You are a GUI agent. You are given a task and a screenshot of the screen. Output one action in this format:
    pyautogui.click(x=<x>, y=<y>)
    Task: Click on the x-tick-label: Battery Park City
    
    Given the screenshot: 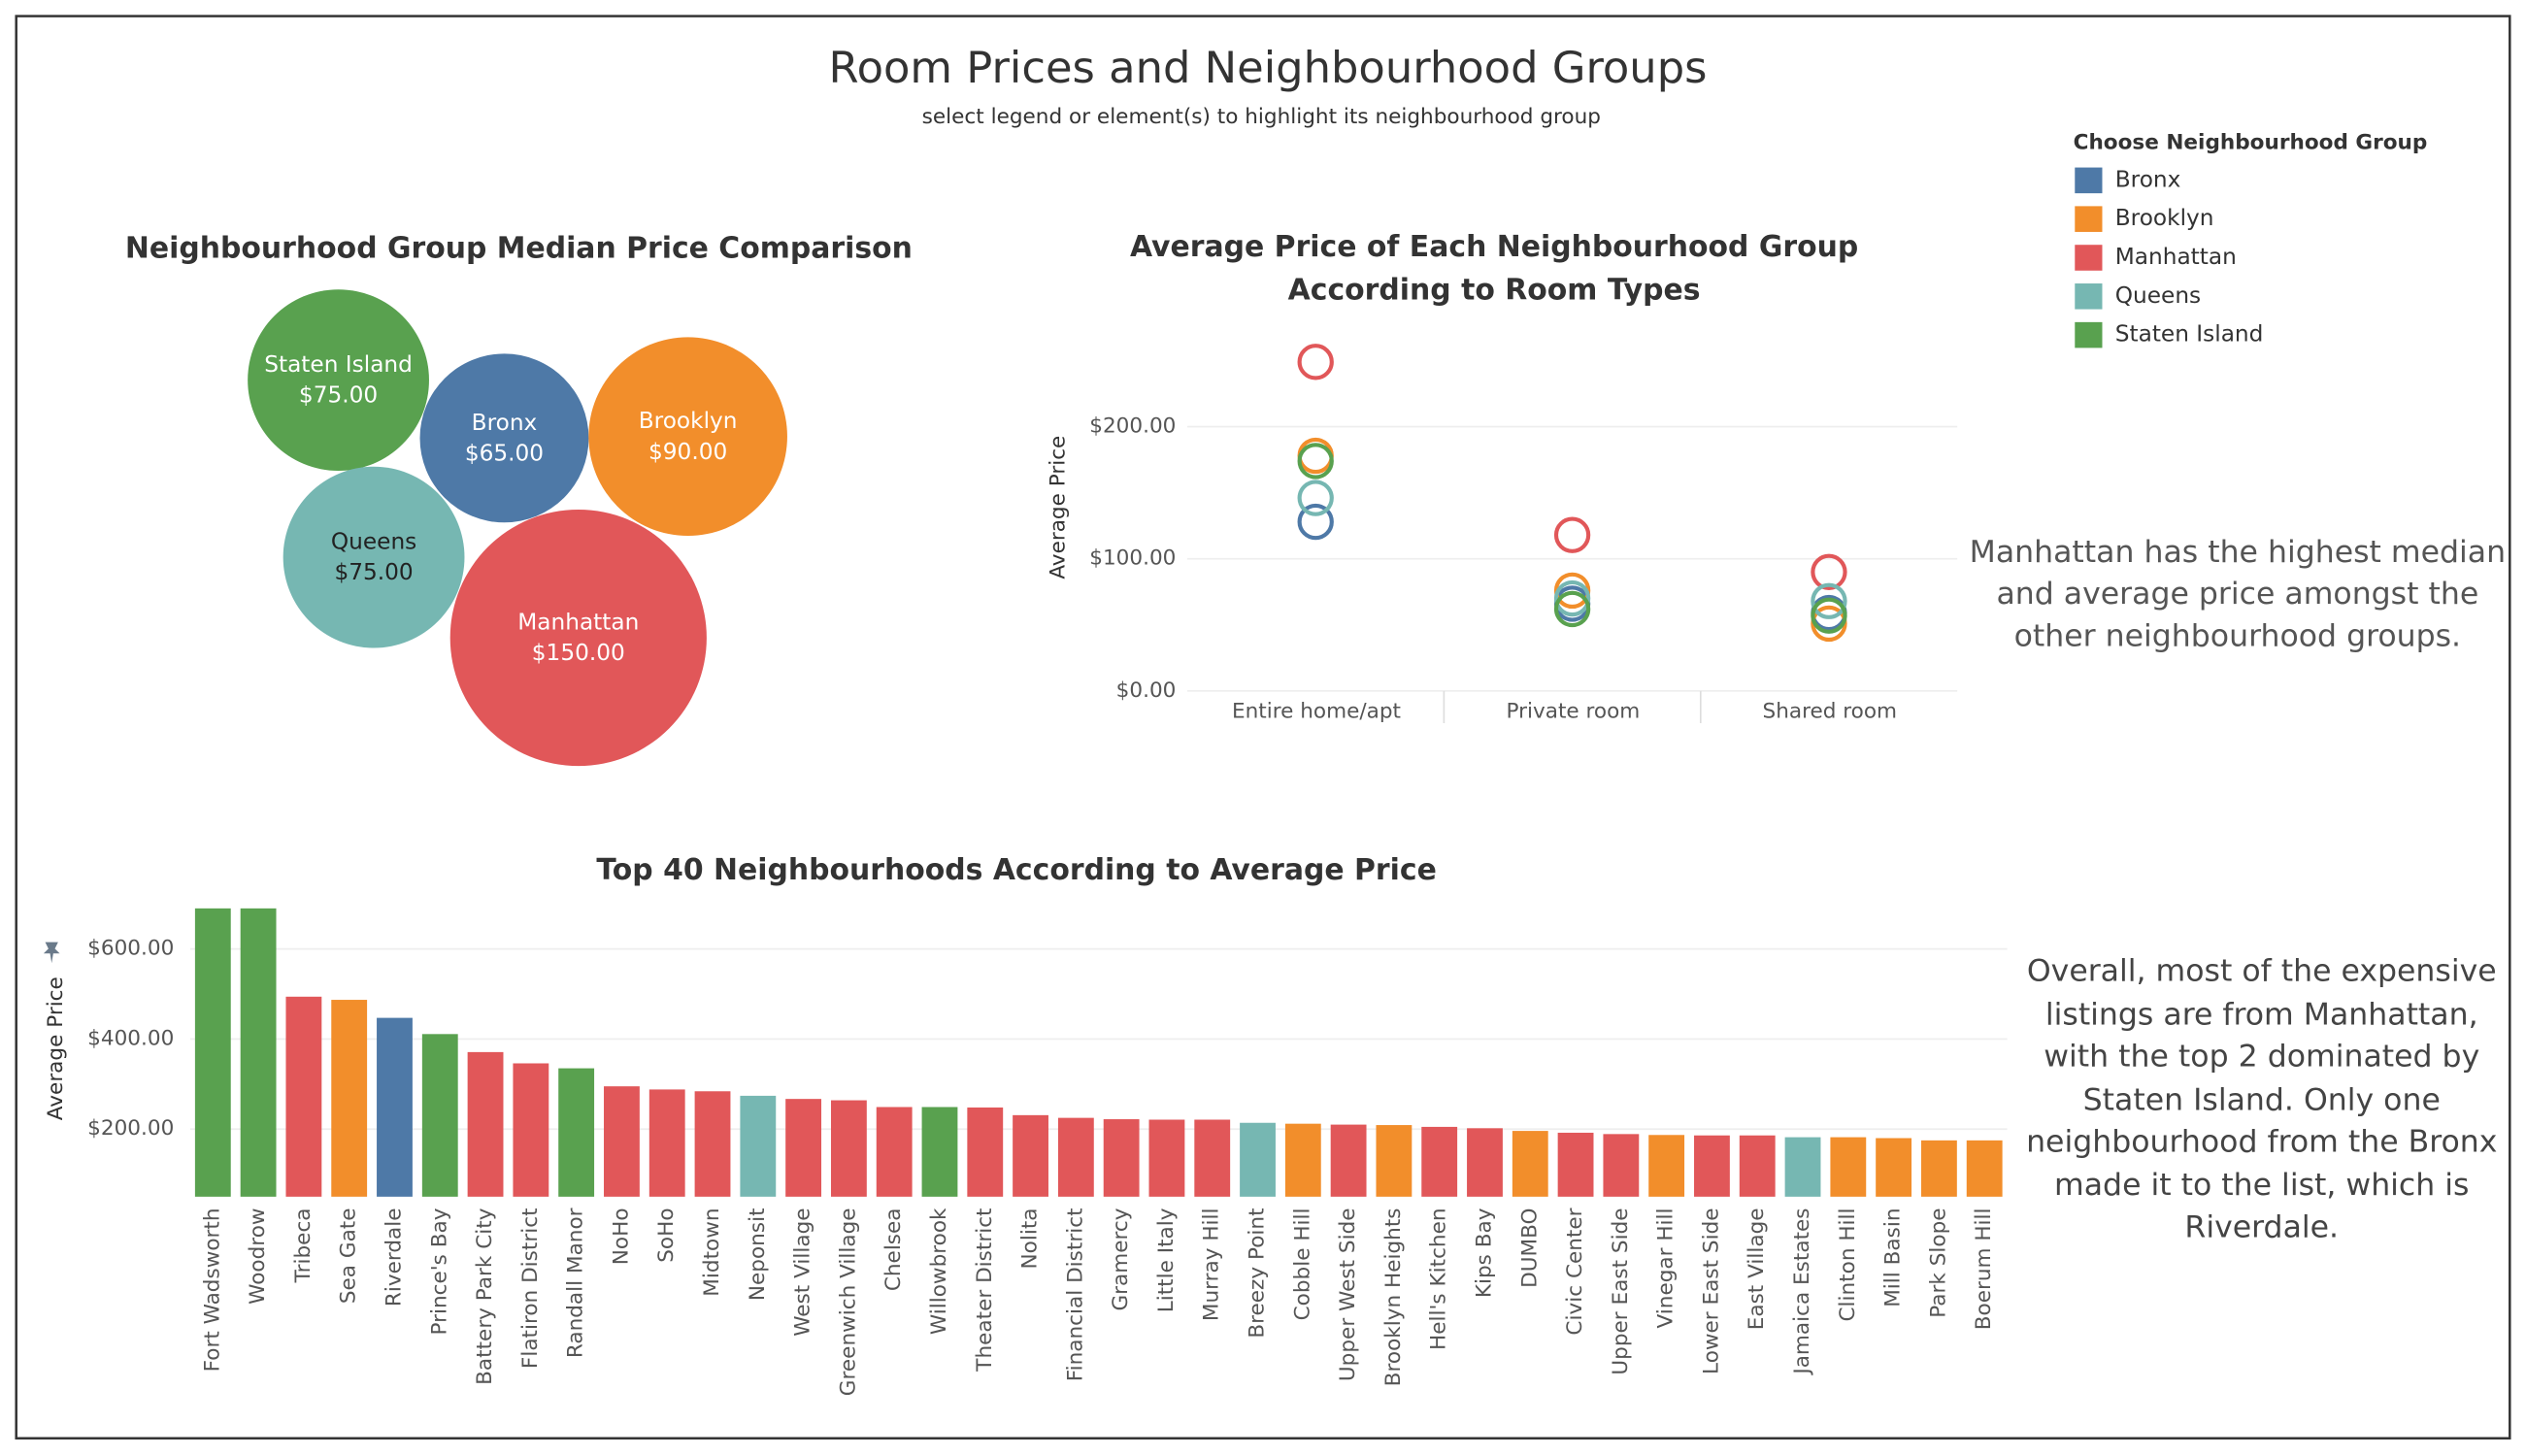 What is the action you would take?
    pyautogui.click(x=485, y=1296)
    